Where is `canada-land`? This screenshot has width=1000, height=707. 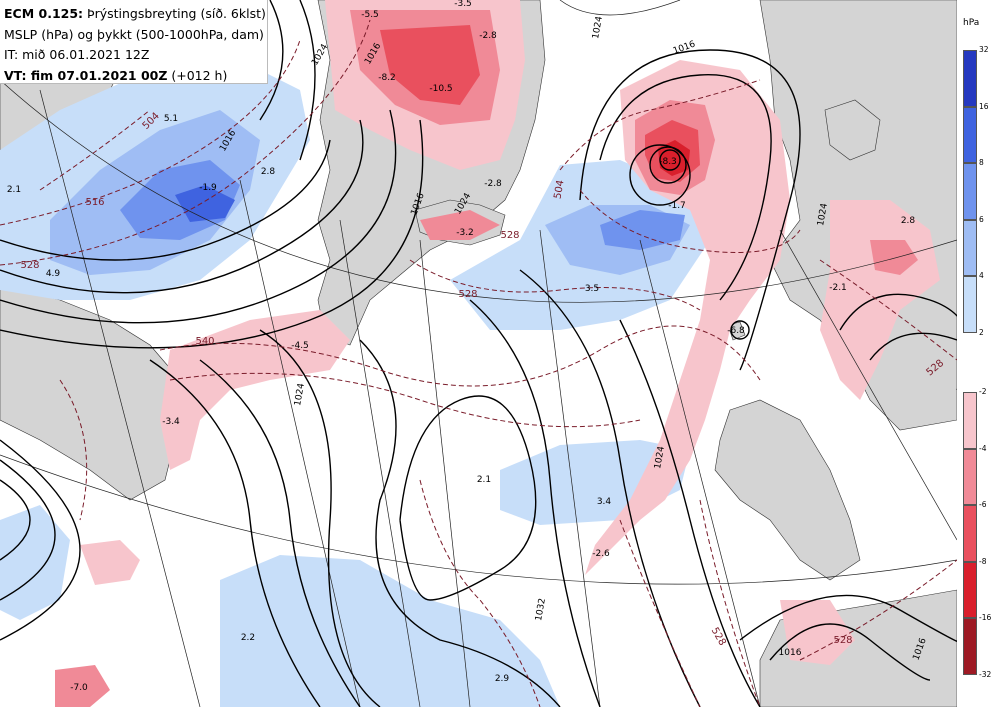 canada-land is located at coordinates (90, 392).